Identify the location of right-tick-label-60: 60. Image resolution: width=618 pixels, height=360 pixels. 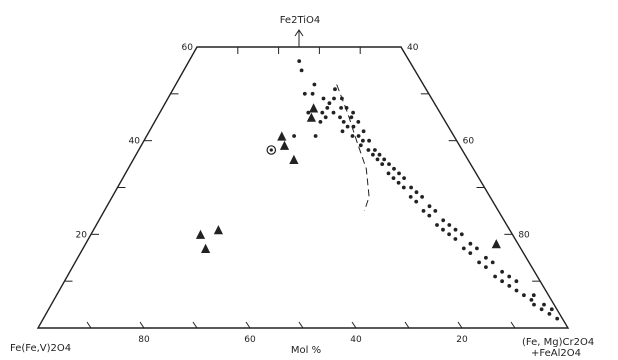
(469, 142).